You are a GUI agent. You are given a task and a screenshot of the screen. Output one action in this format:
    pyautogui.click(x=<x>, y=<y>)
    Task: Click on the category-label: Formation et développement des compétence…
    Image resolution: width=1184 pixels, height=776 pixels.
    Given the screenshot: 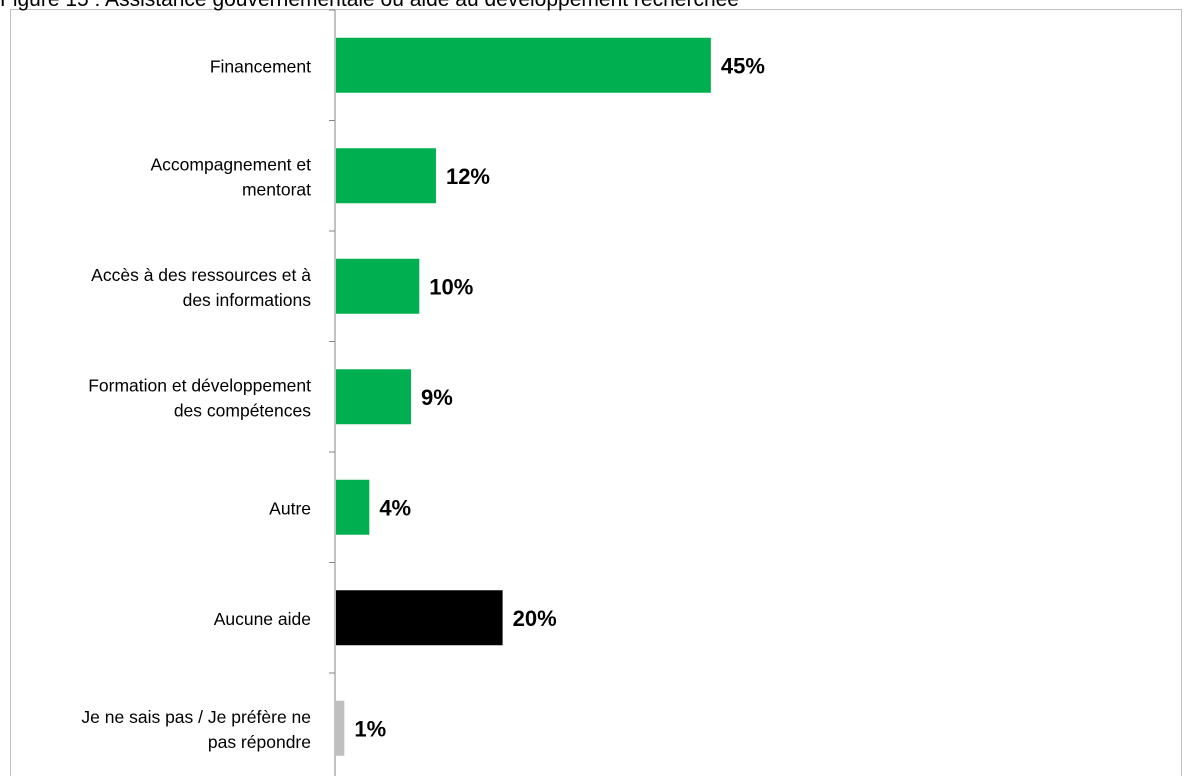 What is the action you would take?
    pyautogui.click(x=199, y=397)
    